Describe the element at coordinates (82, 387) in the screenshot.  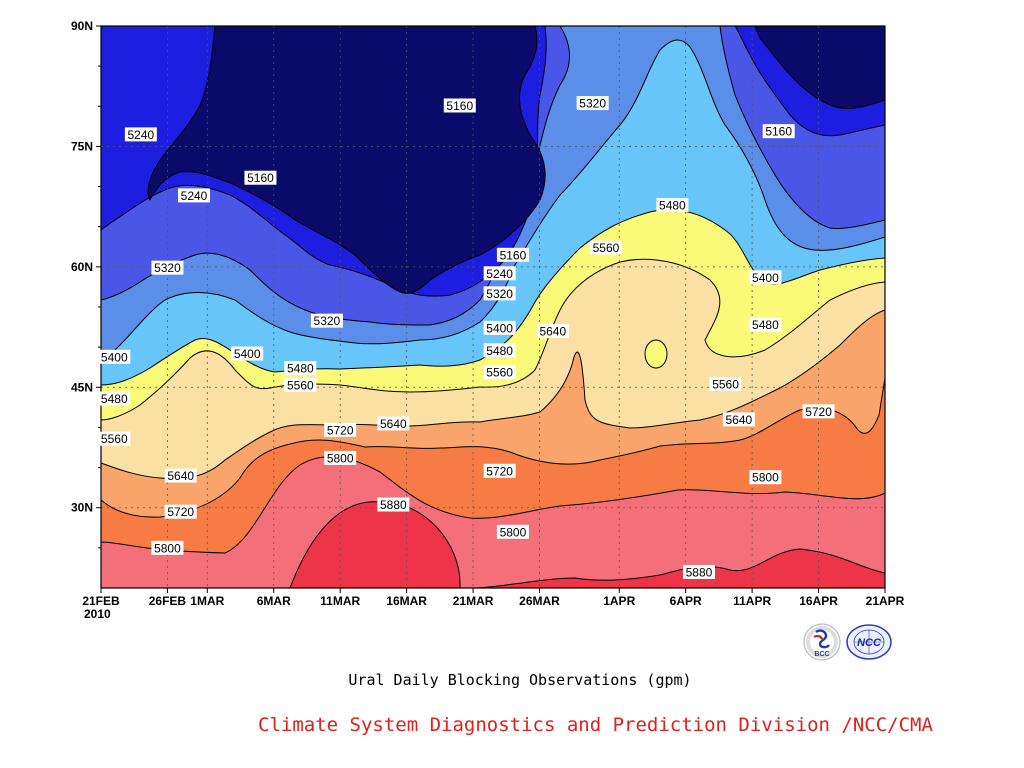
I see `y-tick-label: 45N` at that location.